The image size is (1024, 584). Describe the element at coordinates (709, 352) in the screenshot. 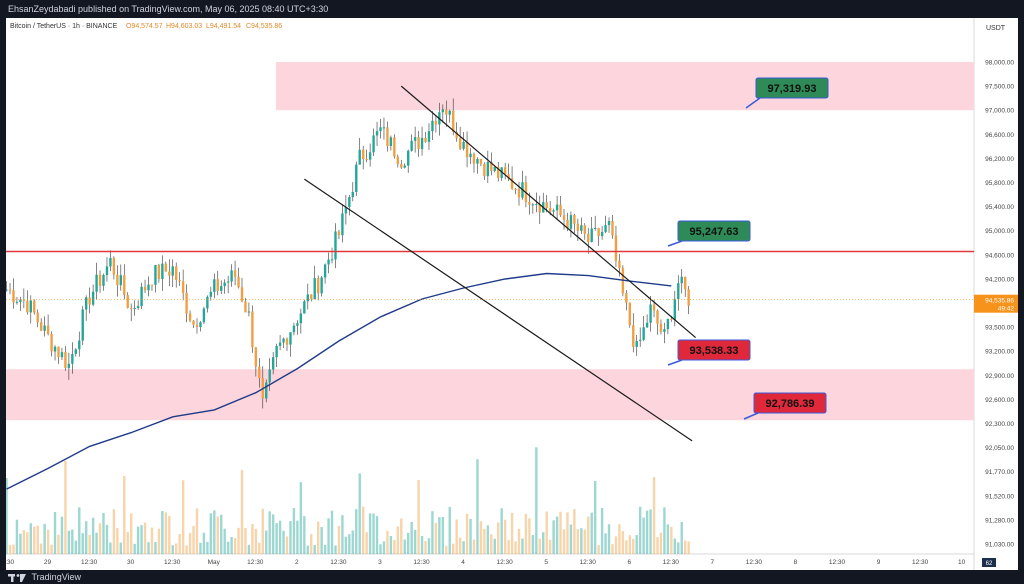

I see `price-label-red: 93,538.33` at that location.